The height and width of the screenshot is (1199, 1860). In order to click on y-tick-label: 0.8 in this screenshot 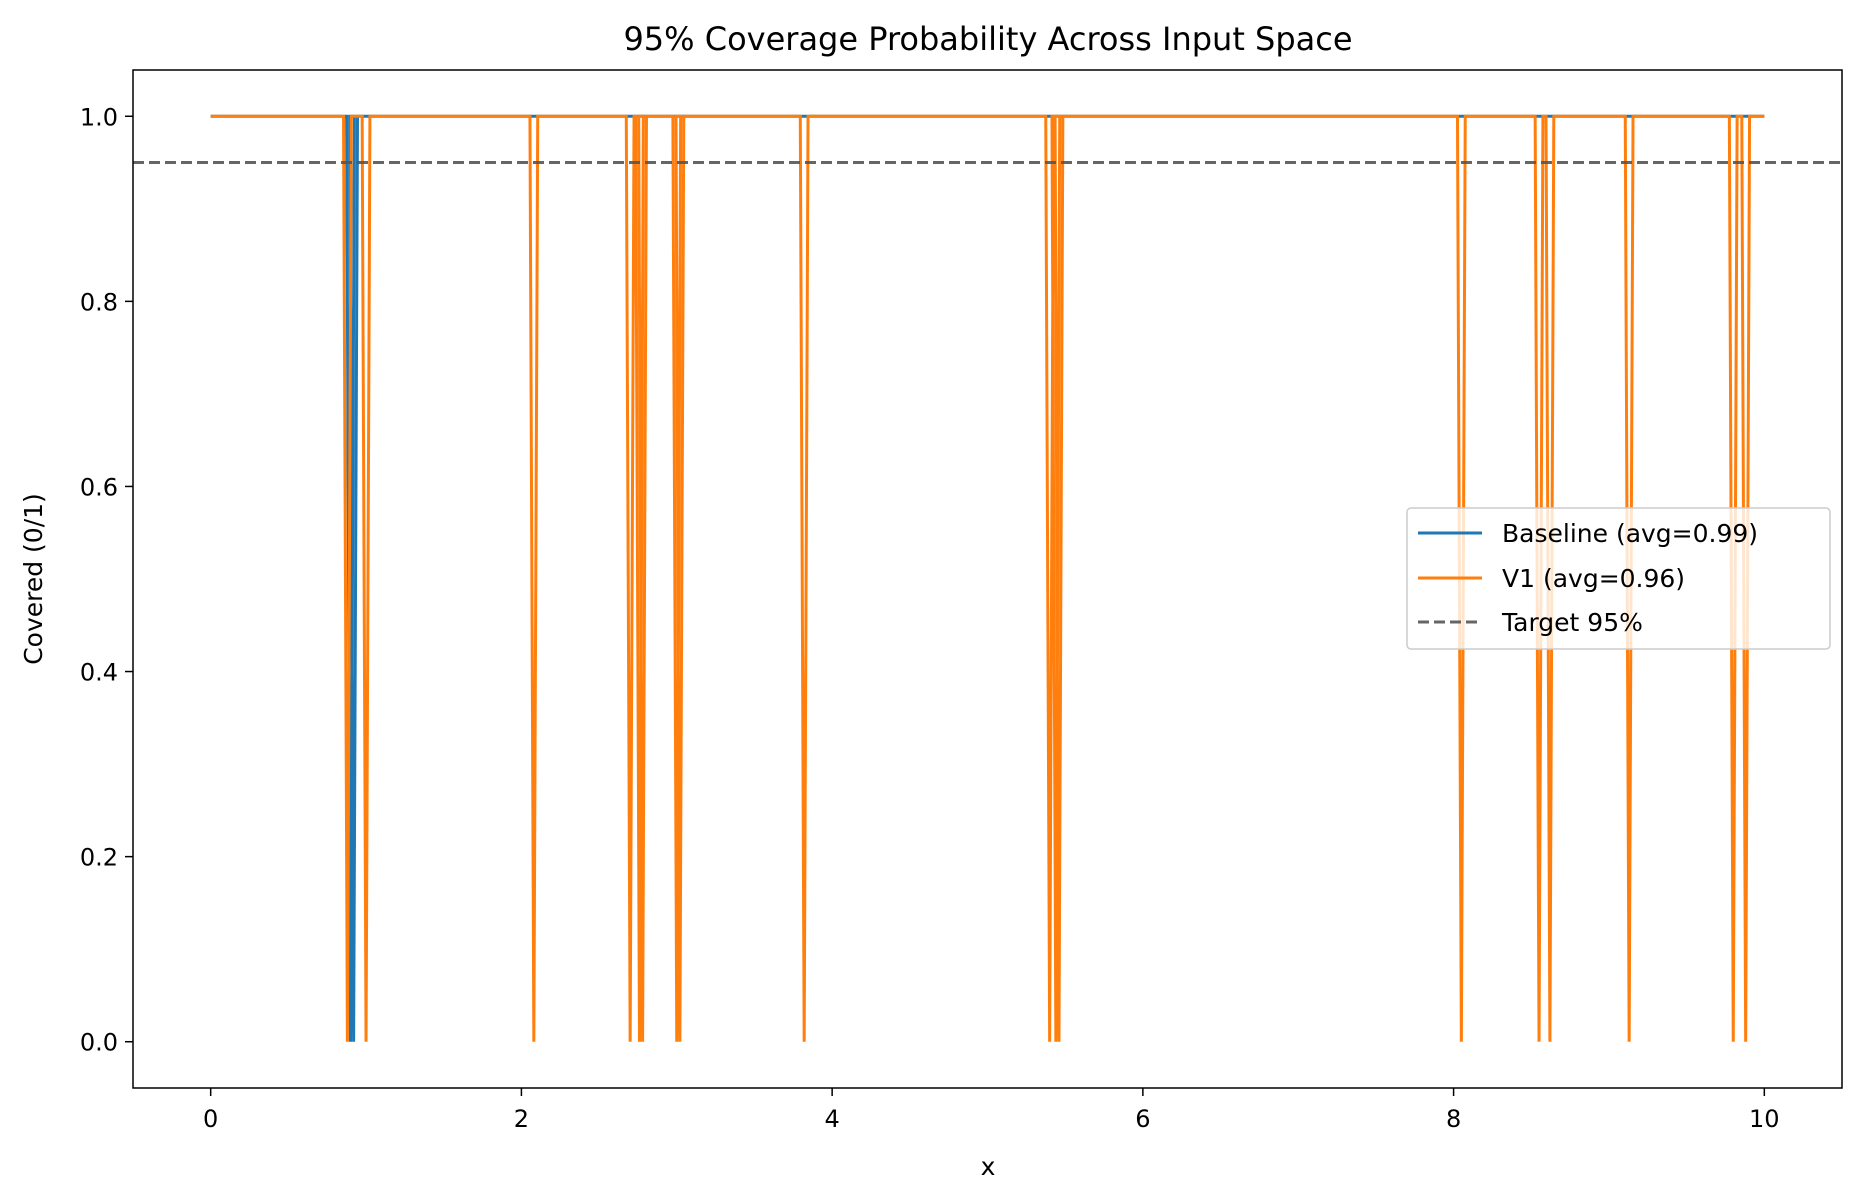, I will do `click(99, 302)`.